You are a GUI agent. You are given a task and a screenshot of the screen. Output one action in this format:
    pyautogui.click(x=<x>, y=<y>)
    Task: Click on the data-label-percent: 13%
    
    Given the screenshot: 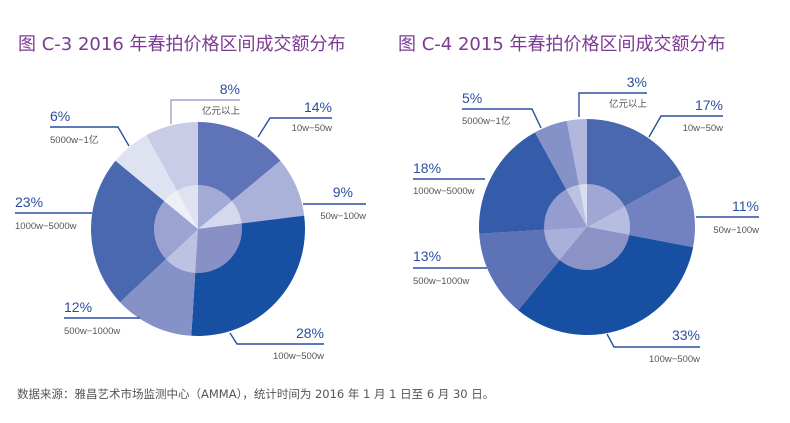 What is the action you would take?
    pyautogui.click(x=427, y=256)
    